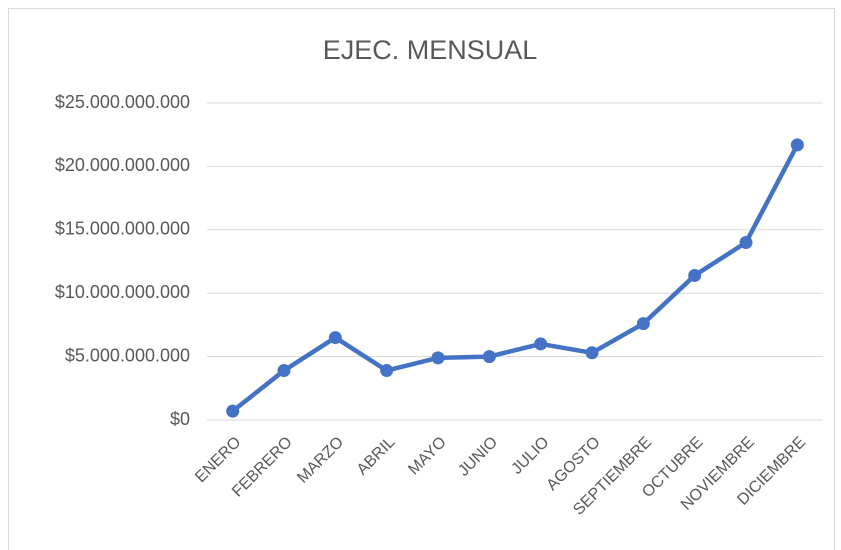 This screenshot has width=841, height=550. What do you see at coordinates (122, 292) in the screenshot?
I see `y-tick-label: $10.000.000.000` at bounding box center [122, 292].